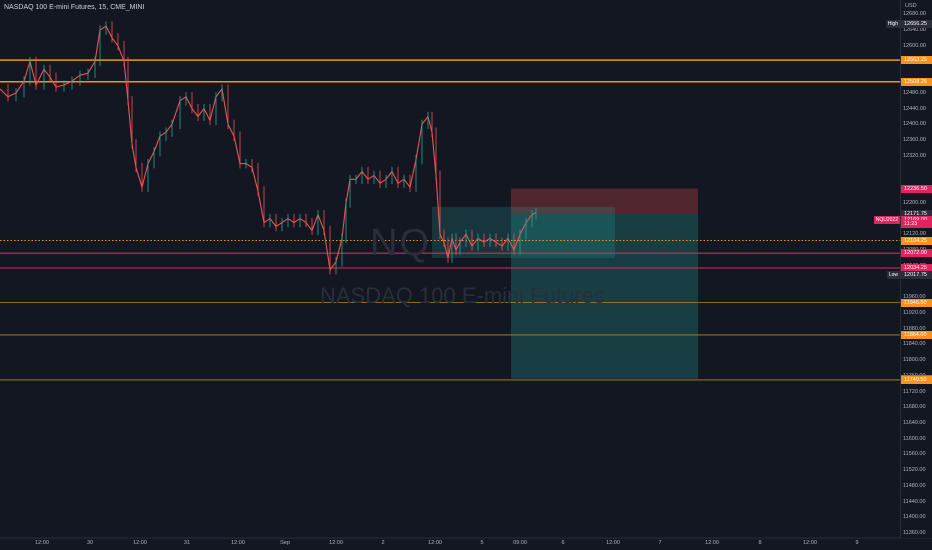 The width and height of the screenshot is (932, 550). What do you see at coordinates (914, 344) in the screenshot?
I see `price-tick-label: 11840.00` at bounding box center [914, 344].